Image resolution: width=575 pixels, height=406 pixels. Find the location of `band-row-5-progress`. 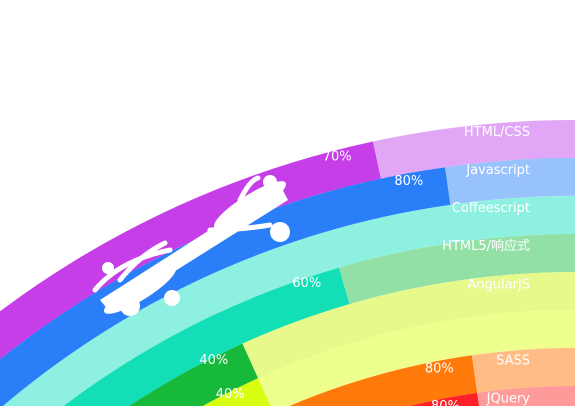

band-row-5-progress is located at coordinates (236, 392).